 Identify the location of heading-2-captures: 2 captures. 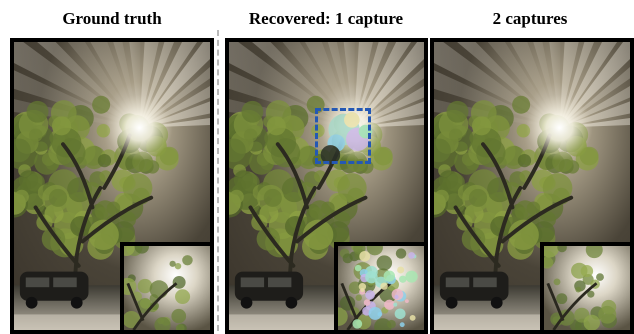
(530, 18).